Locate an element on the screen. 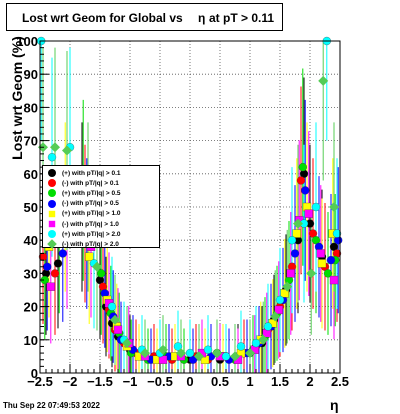 This screenshot has width=400, height=414. x-tick-label: 0.5 is located at coordinates (220, 381).